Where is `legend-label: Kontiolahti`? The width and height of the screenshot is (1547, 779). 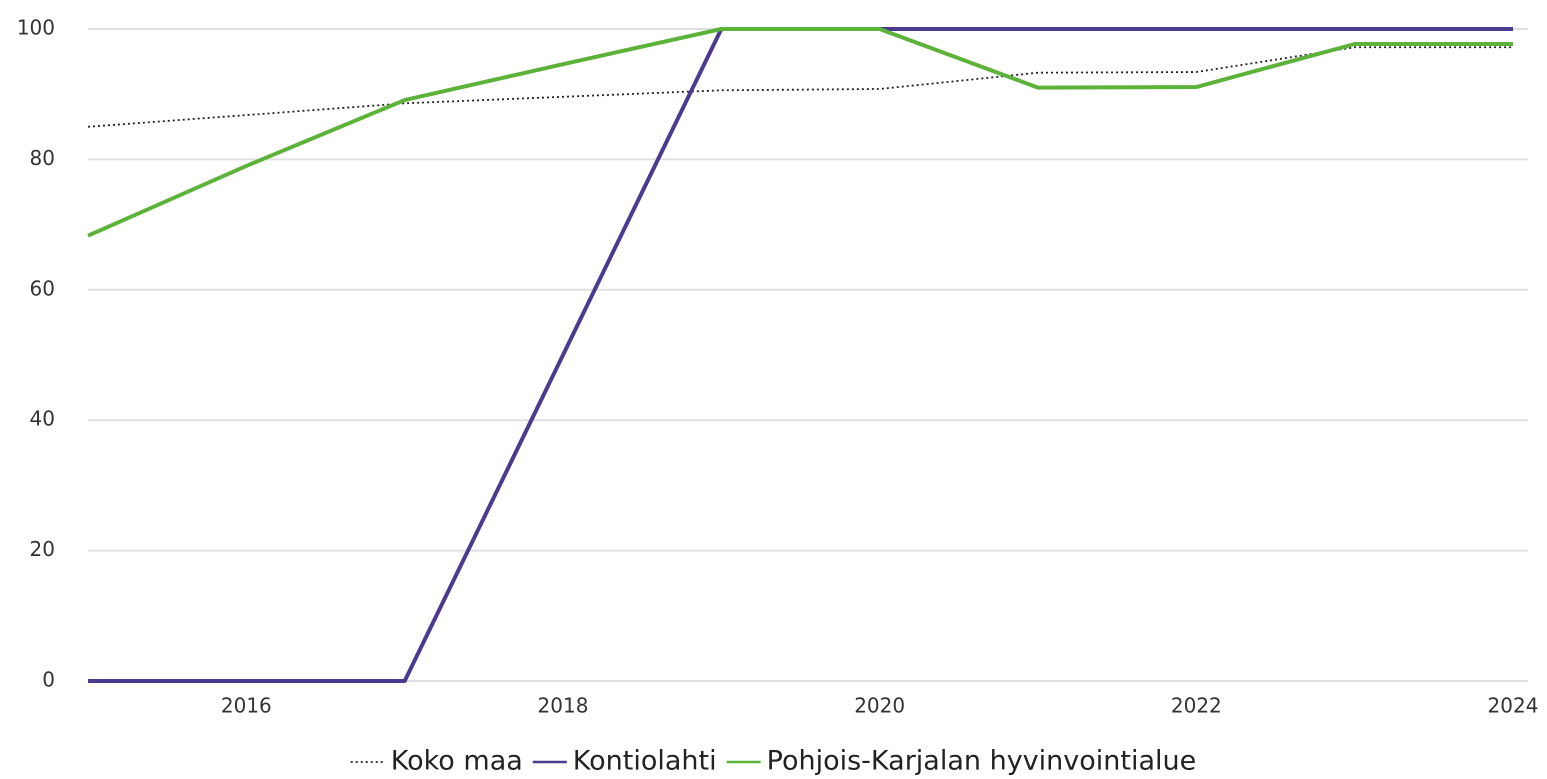
legend-label: Kontiolahti is located at coordinates (645, 761).